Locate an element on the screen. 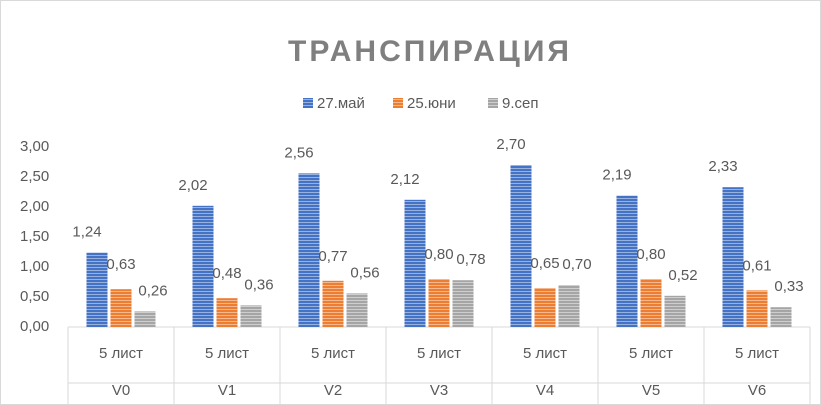 This screenshot has width=821, height=405. y-tick-label: 2,00 is located at coordinates (34, 206).